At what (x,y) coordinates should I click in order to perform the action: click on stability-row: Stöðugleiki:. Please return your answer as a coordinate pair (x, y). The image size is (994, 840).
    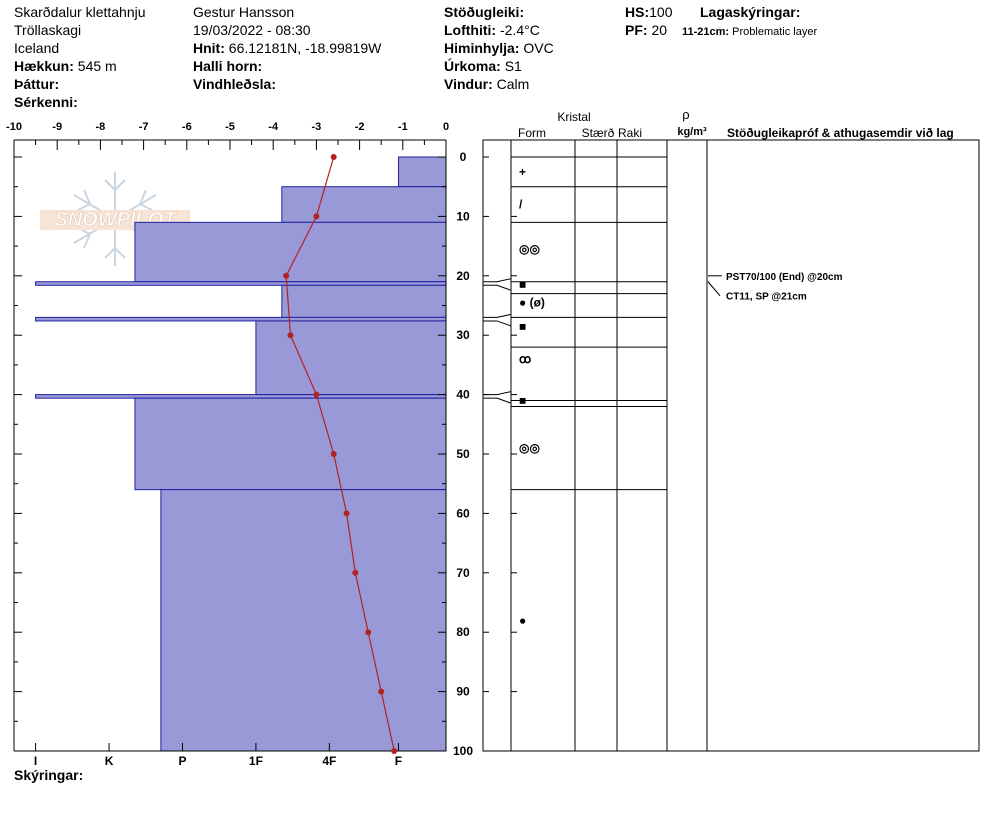
    Looking at the image, I should click on (484, 12).